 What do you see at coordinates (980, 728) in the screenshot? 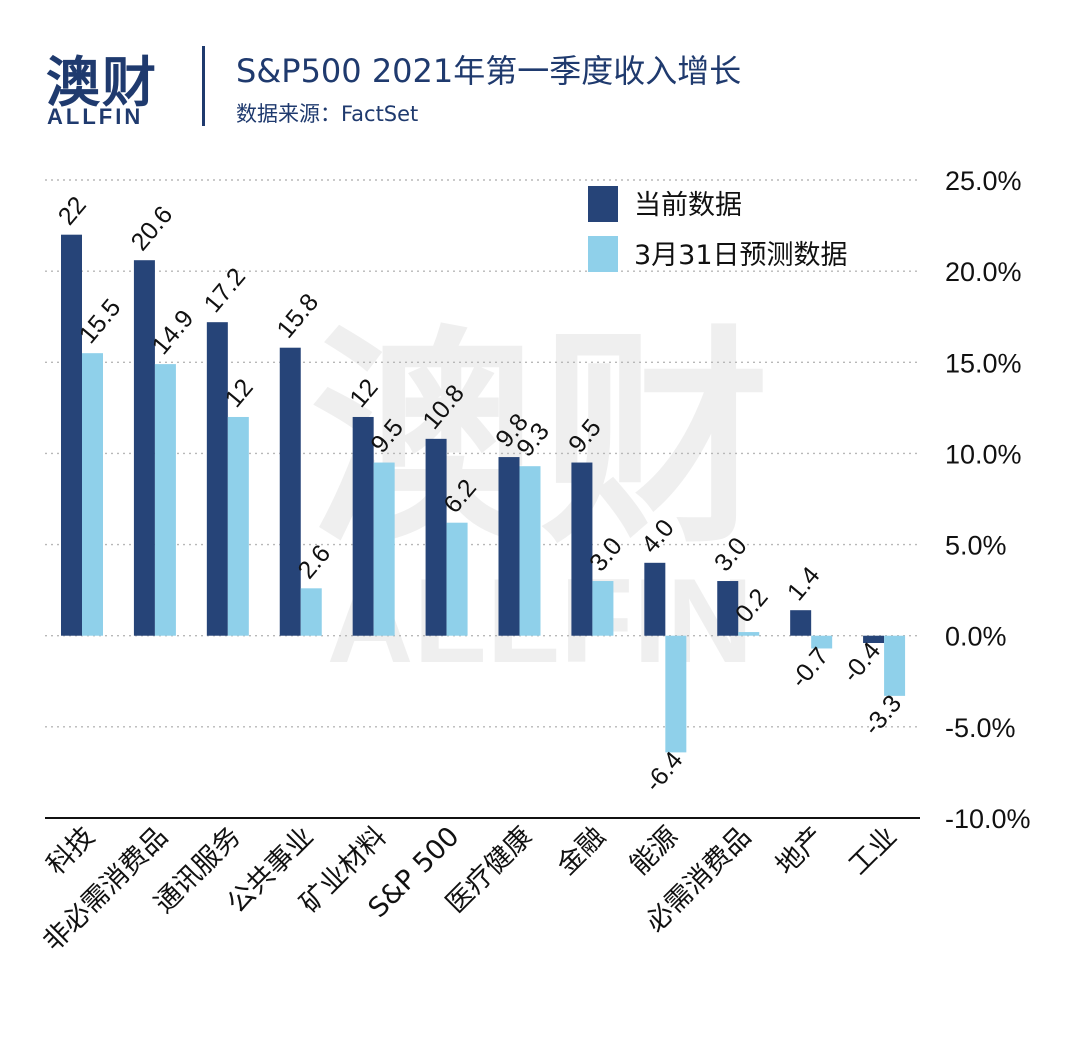
I see `y-tick-label: -5.0%` at bounding box center [980, 728].